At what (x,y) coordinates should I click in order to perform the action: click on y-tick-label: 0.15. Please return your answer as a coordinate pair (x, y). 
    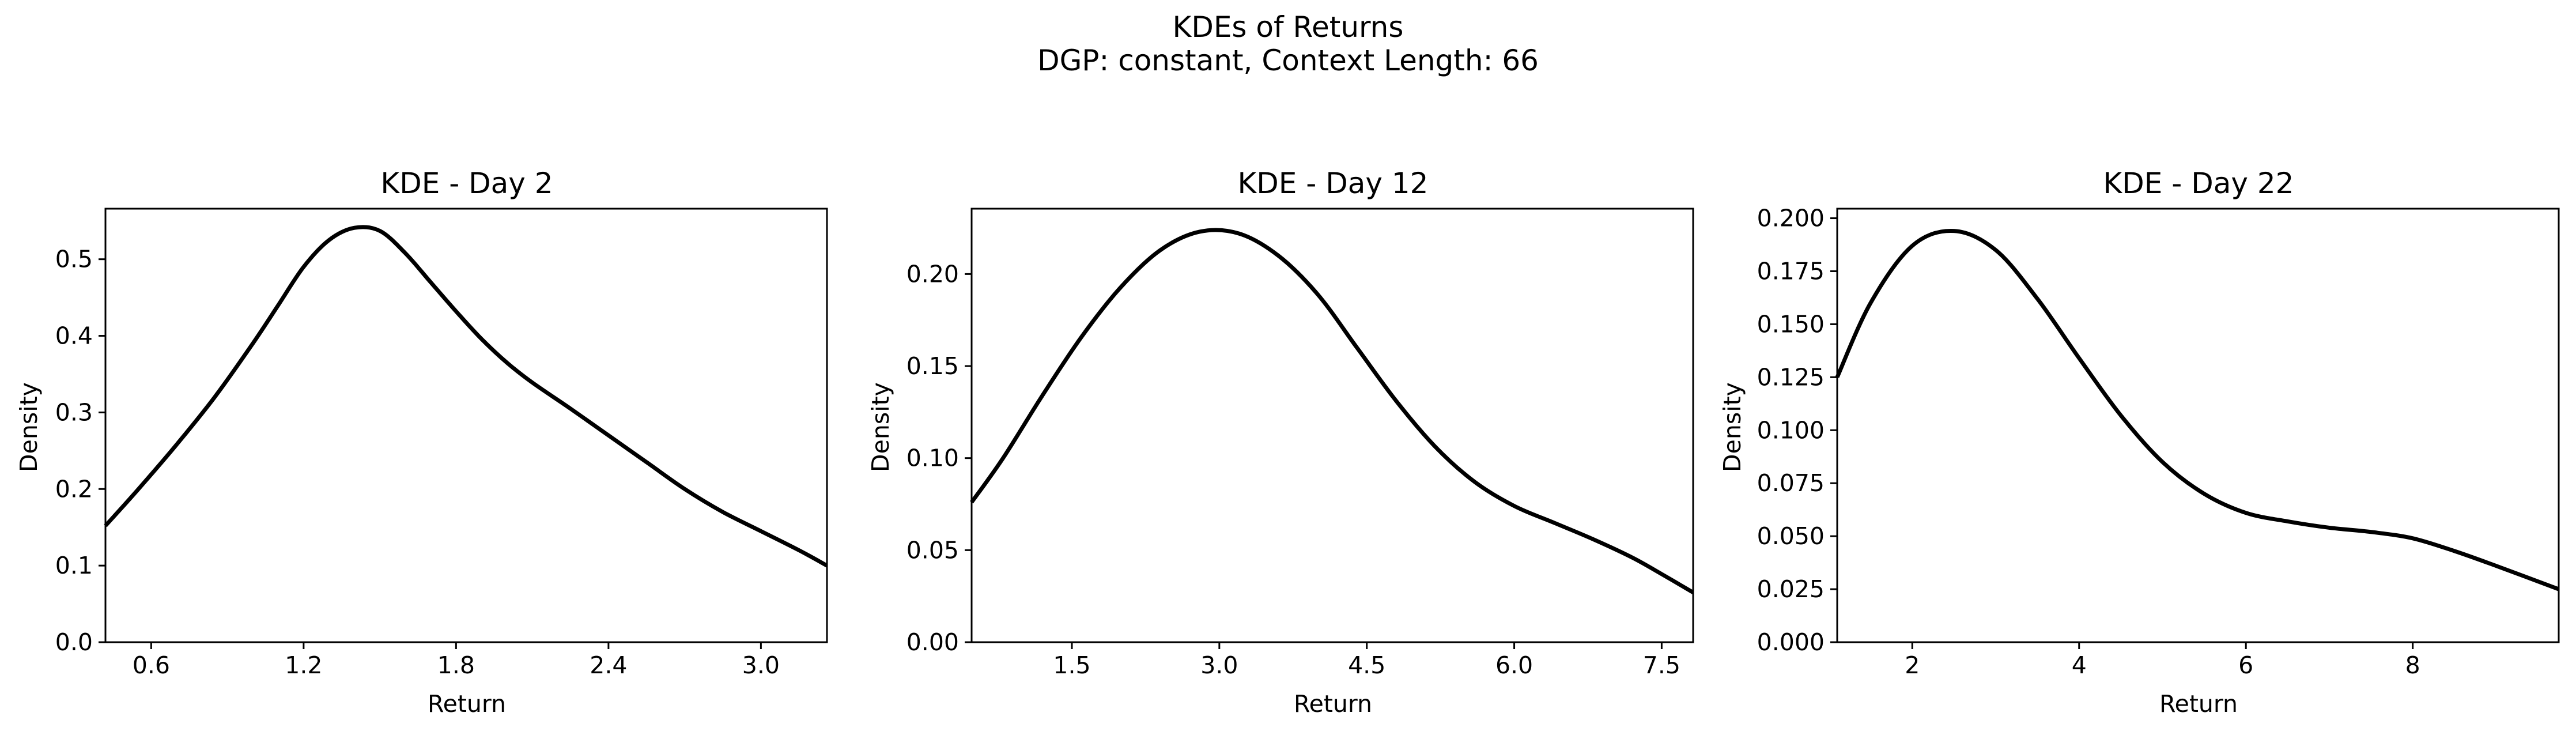
    Looking at the image, I should click on (932, 366).